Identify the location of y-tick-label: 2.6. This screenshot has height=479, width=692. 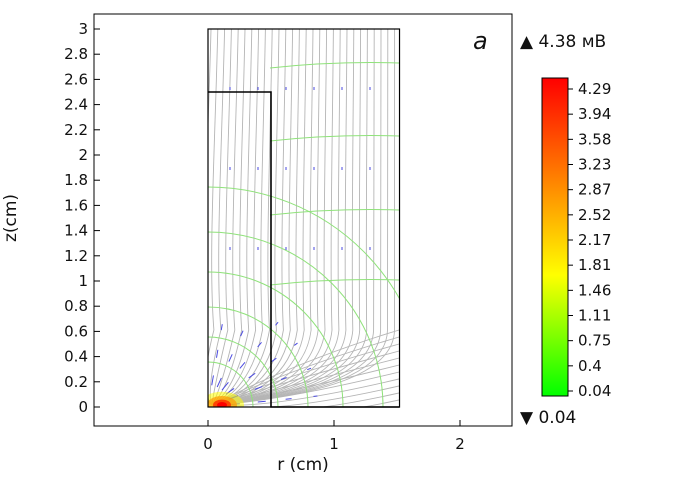
(76, 79).